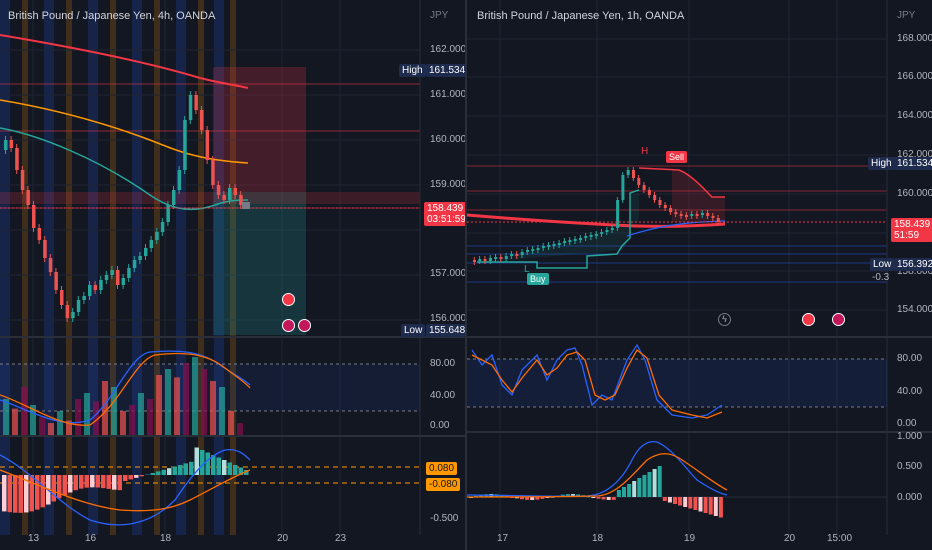 The width and height of the screenshot is (932, 550). What do you see at coordinates (598, 538) in the screenshot?
I see `right-date-tick: 18` at bounding box center [598, 538].